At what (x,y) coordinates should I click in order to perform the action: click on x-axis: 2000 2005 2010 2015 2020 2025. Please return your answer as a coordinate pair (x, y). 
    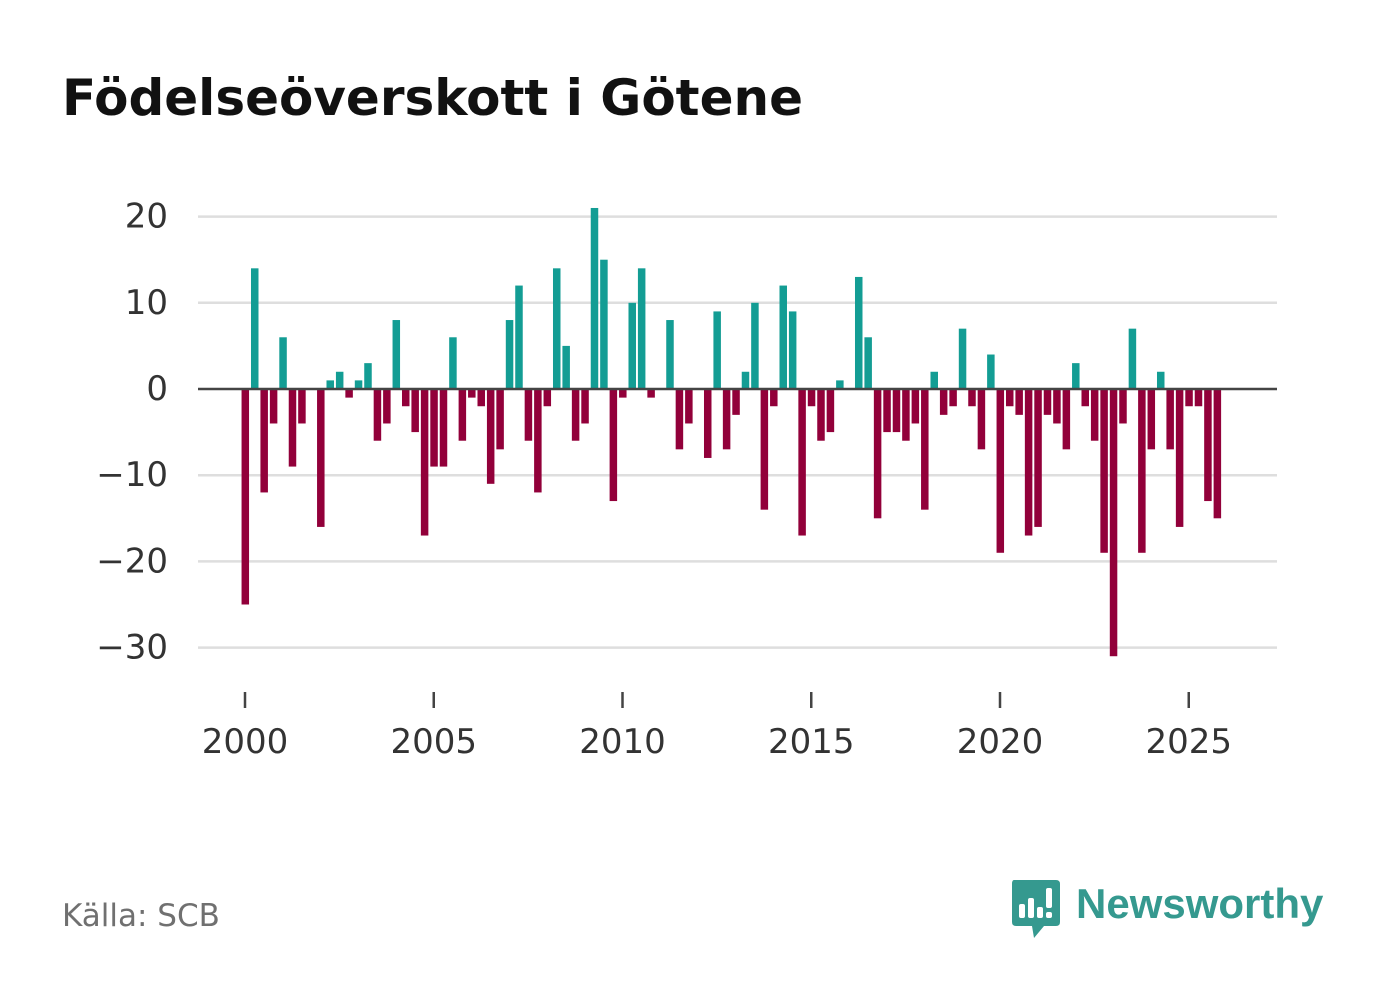
    Looking at the image, I should click on (717, 727).